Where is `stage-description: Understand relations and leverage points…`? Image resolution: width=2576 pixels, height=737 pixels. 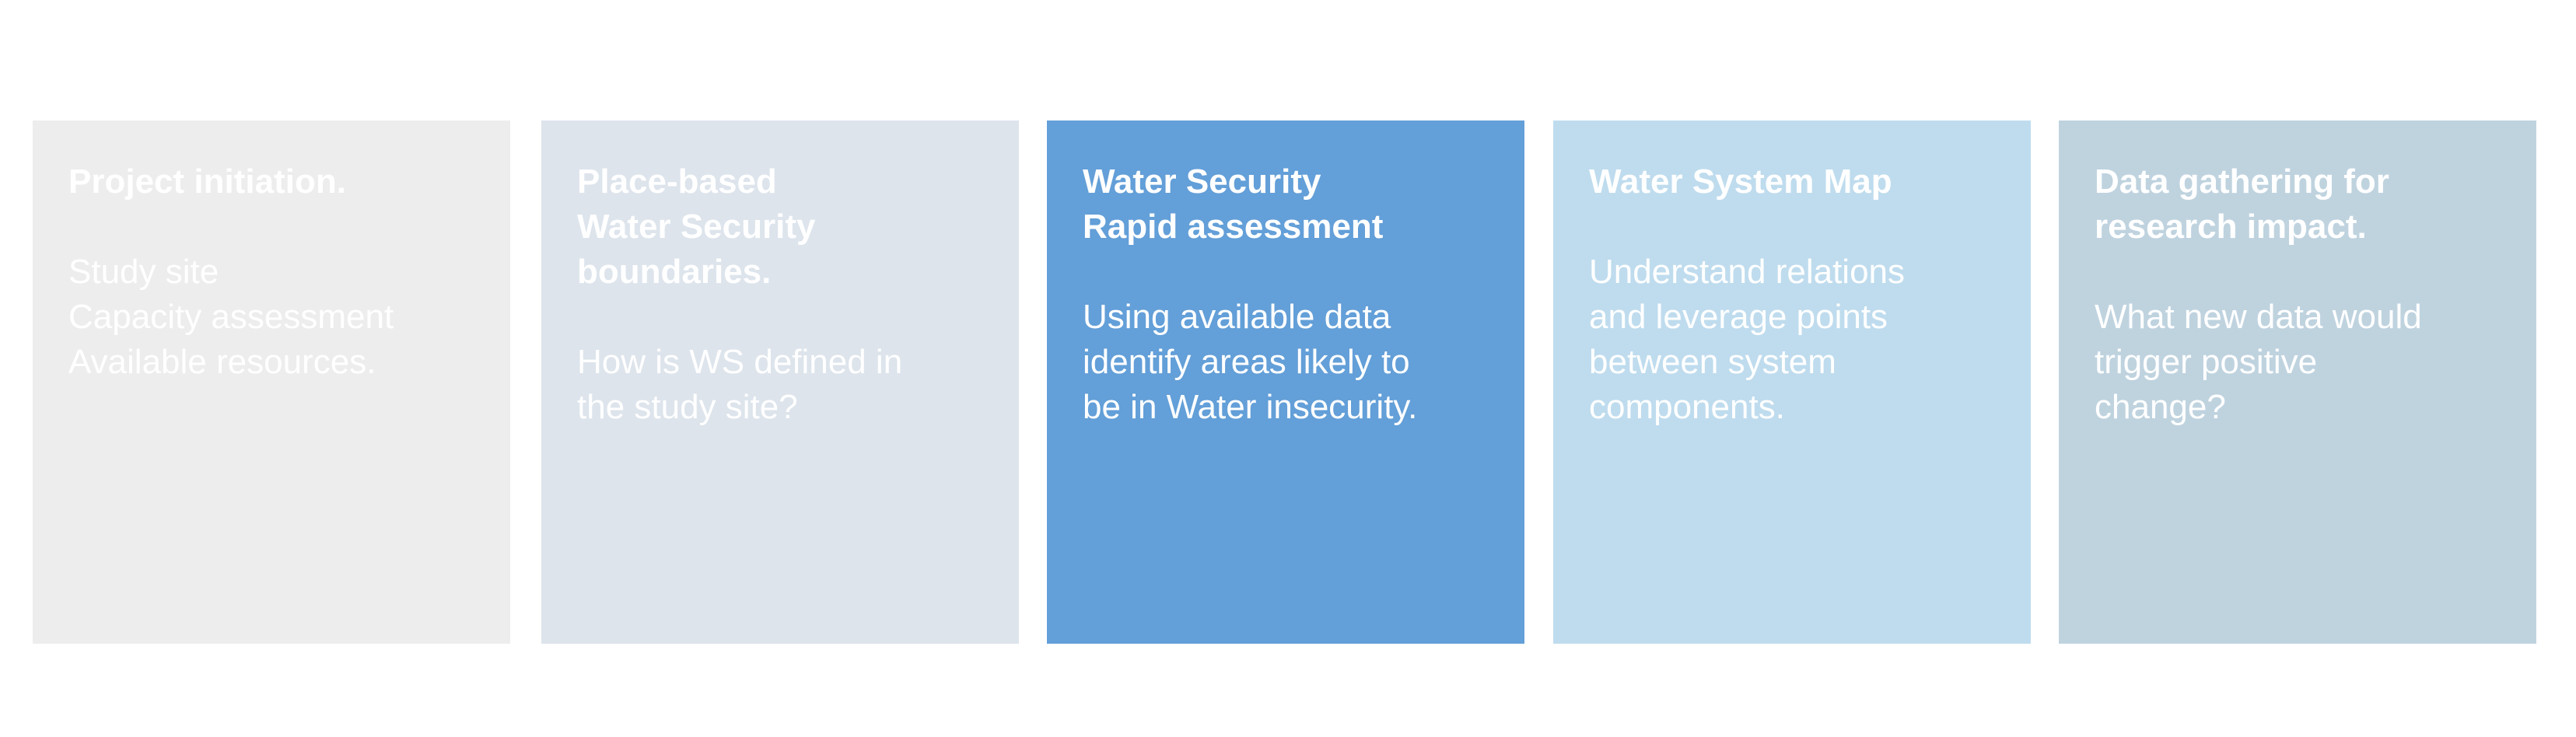 stage-description: Understand relations and leverage points… is located at coordinates (1748, 339).